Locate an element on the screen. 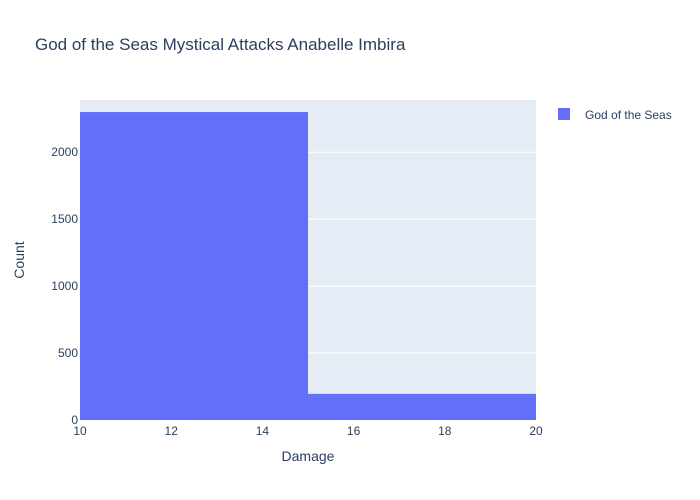 The image size is (700, 500). histogram-bar is located at coordinates (422, 406).